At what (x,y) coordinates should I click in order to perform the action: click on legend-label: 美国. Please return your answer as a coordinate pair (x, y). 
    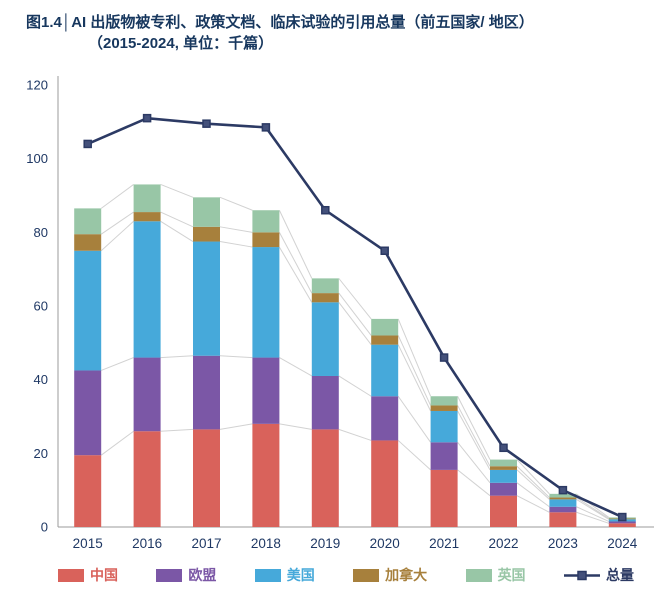
    Looking at the image, I should click on (300, 575).